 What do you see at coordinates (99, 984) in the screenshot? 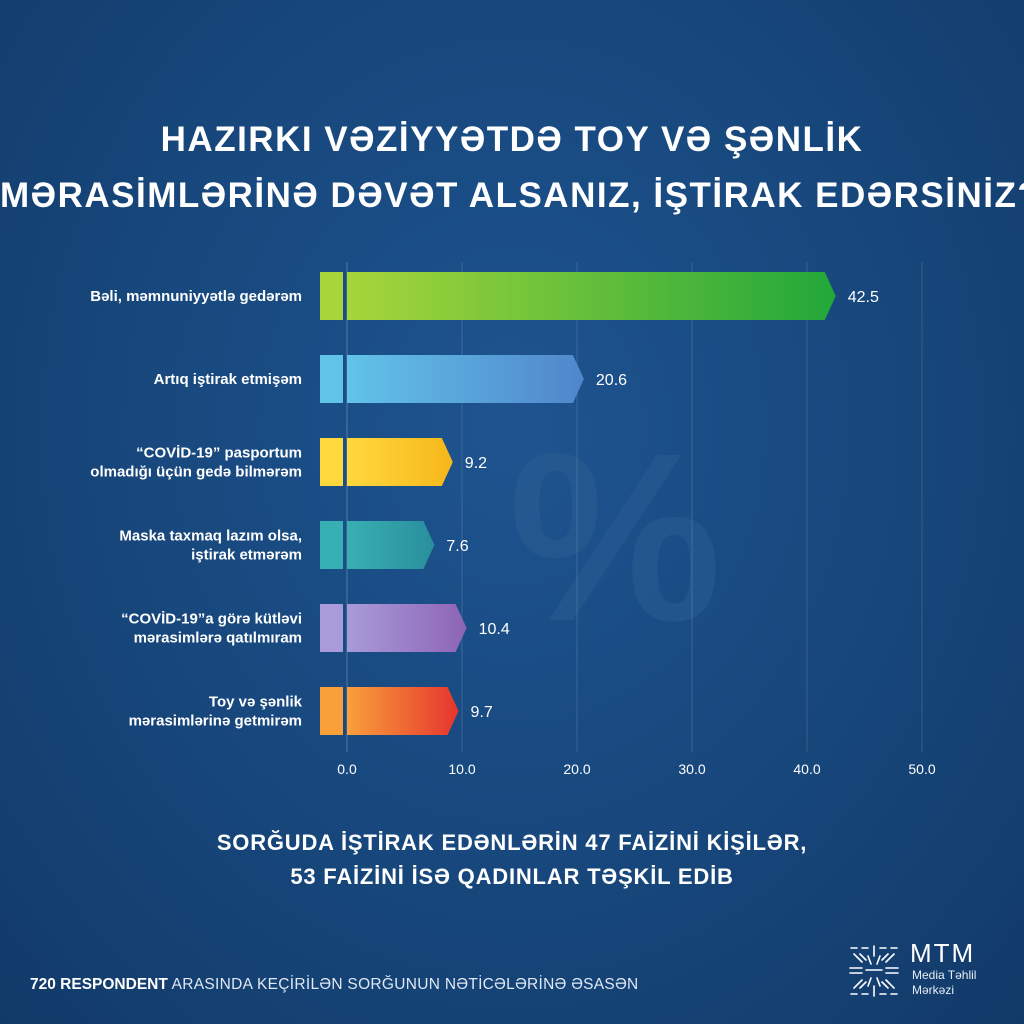
I see `source-respondent-count: 720 RESPONDENT` at bounding box center [99, 984].